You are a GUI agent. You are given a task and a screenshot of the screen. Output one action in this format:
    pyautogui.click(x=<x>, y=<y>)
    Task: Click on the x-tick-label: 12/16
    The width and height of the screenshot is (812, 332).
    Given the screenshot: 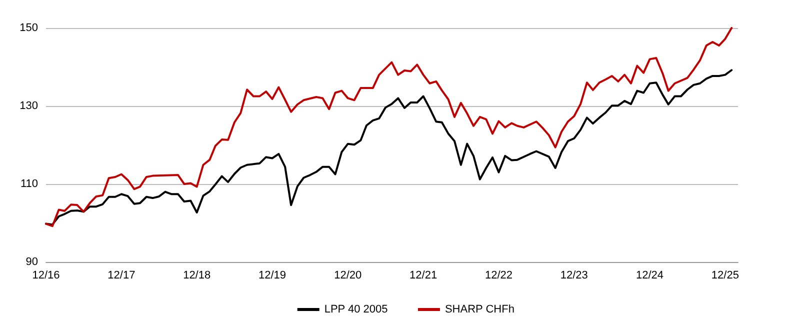 What is the action you would take?
    pyautogui.click(x=46, y=276)
    